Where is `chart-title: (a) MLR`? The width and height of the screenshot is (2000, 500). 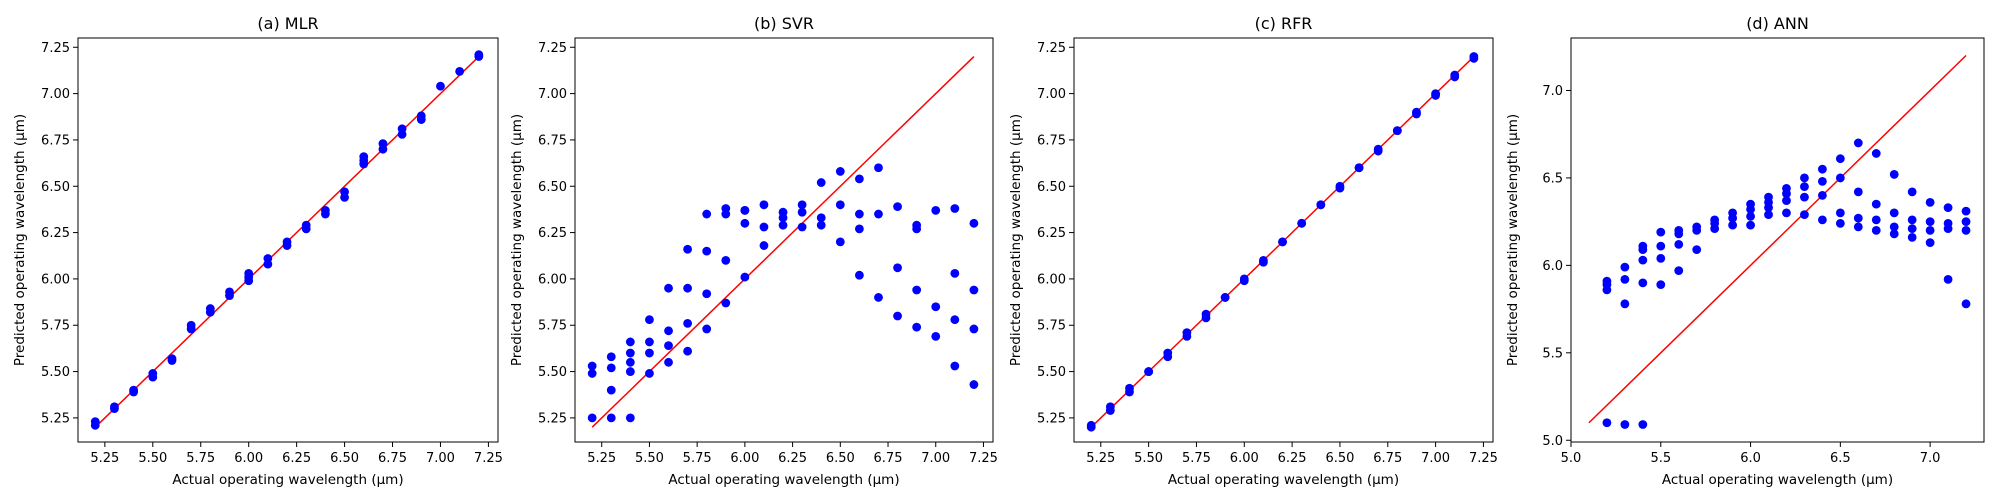 chart-title: (a) MLR is located at coordinates (287, 23).